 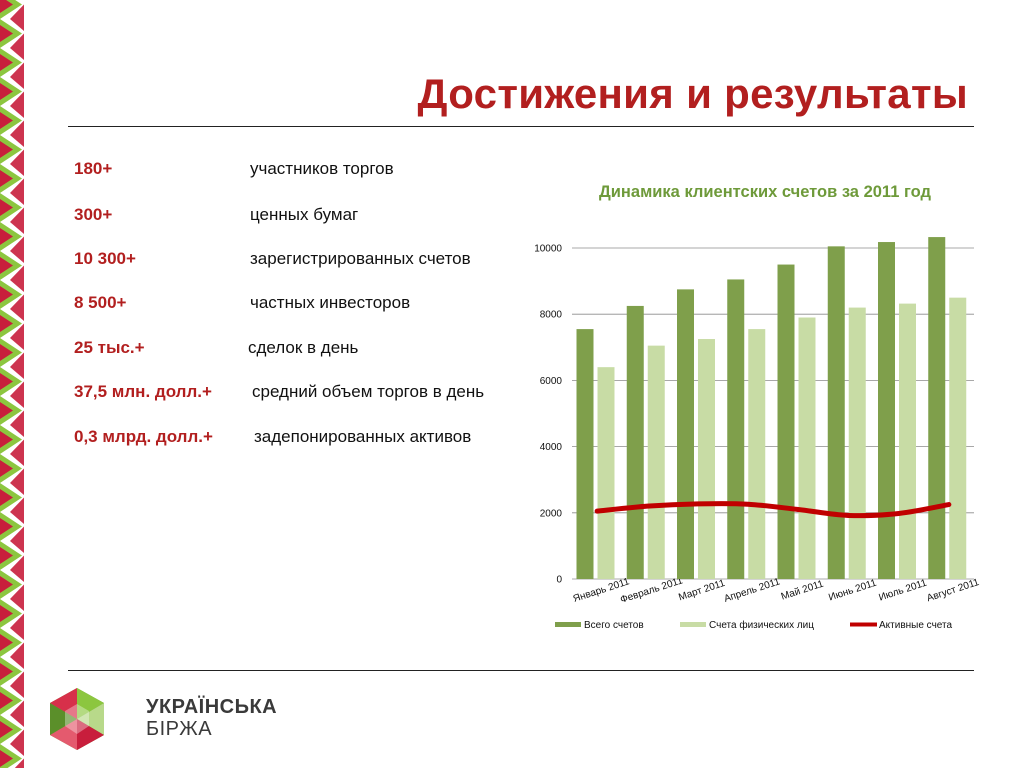 I want to click on stat-value: 300+, so click(x=93, y=214).